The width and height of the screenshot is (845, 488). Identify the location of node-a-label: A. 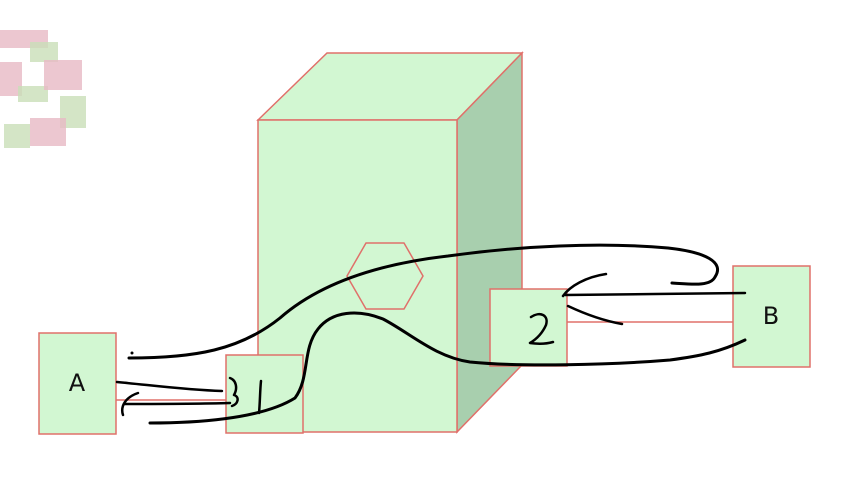
(77, 383).